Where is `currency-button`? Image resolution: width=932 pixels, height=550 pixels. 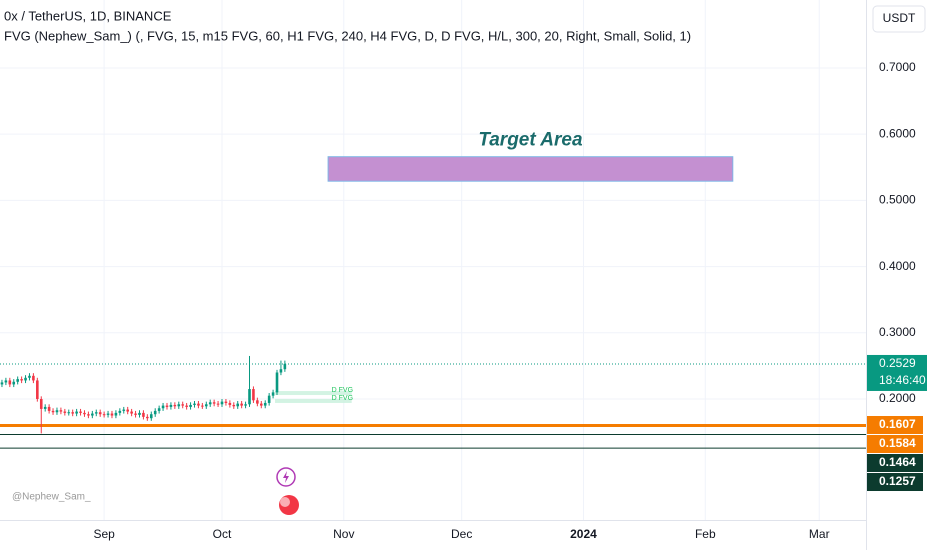 currency-button is located at coordinates (899, 19).